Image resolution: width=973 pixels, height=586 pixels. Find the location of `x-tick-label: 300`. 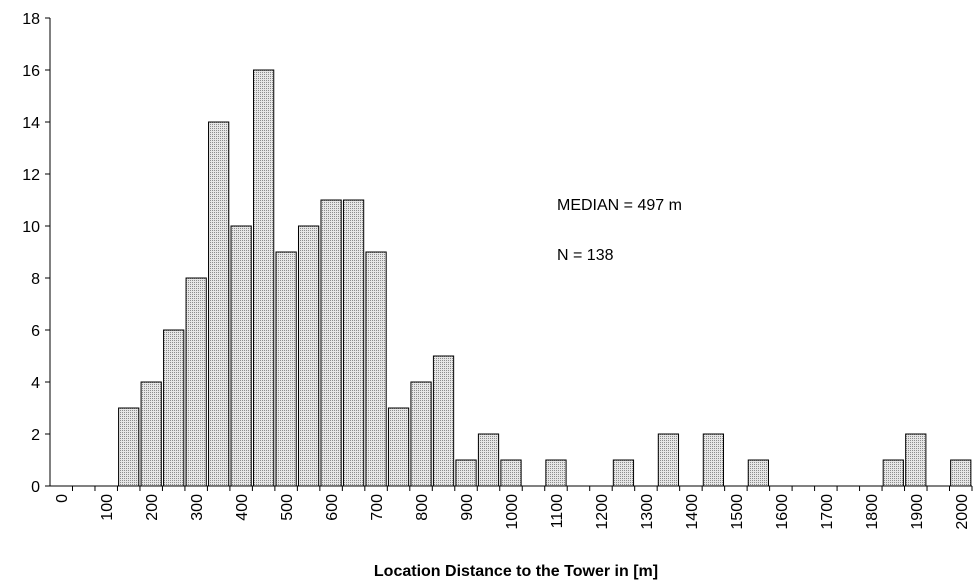

x-tick-label: 300 is located at coordinates (197, 507).